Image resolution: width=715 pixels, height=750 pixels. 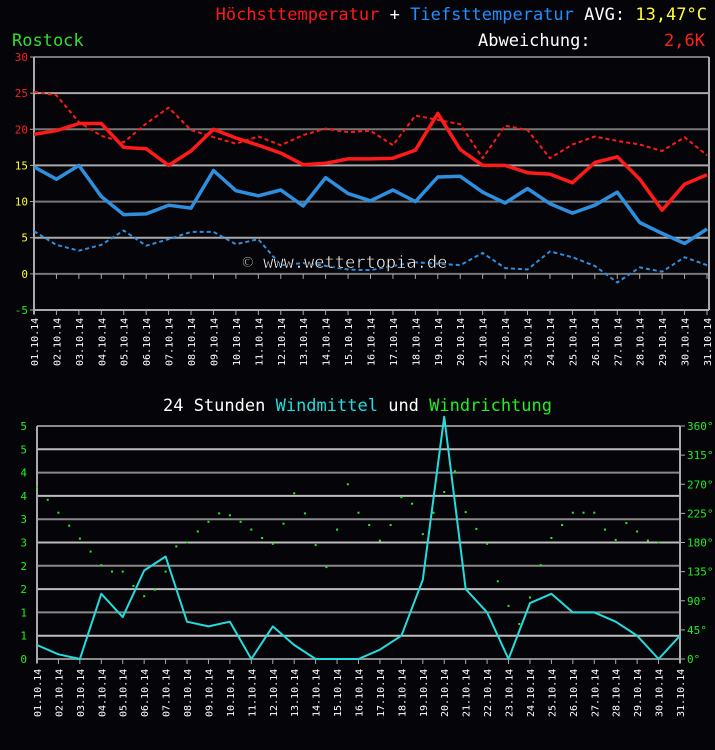 What do you see at coordinates (349, 342) in the screenshot?
I see `x-tick-label: 15.10.14` at bounding box center [349, 342].